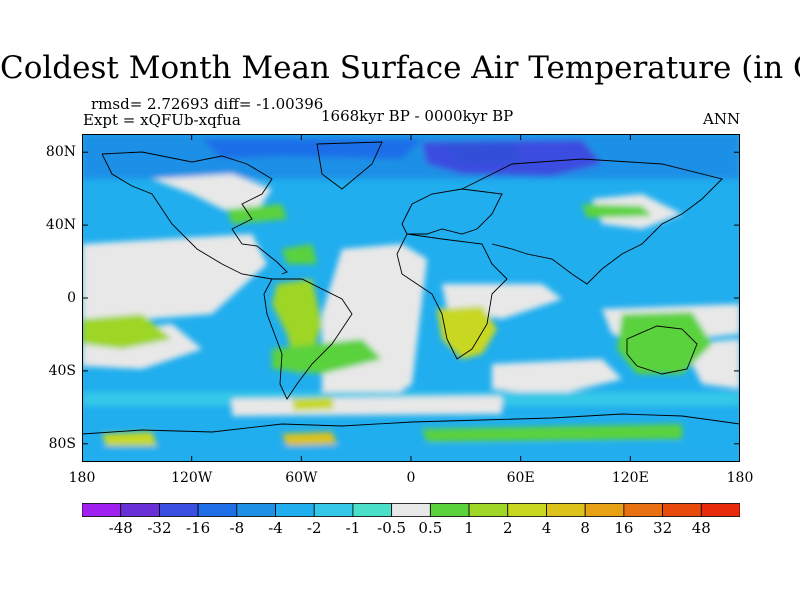  What do you see at coordinates (417, 116) in the screenshot?
I see `period-label: 1668kyr BP - 0000kyr BP` at bounding box center [417, 116].